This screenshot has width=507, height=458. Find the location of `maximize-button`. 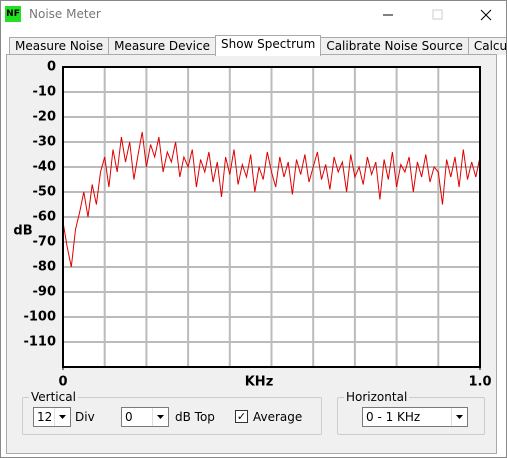

maximize-button is located at coordinates (437, 14).